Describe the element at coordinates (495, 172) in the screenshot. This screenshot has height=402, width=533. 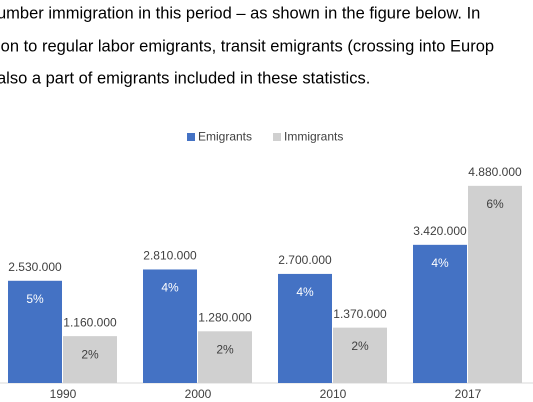
I see `value-label: 4.880.000` at that location.